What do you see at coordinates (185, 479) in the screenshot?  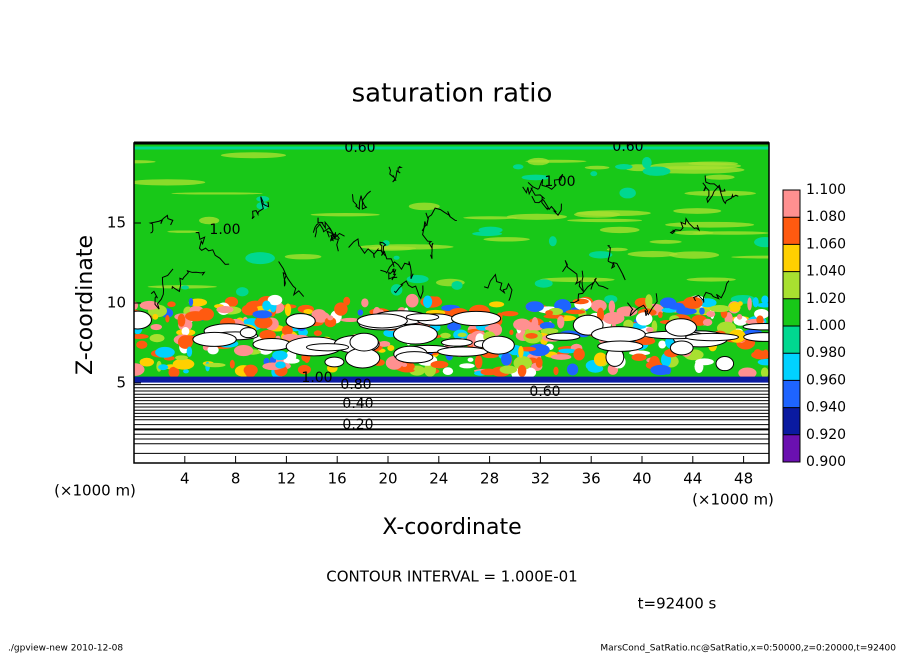 I see `x-tick-label: 4` at bounding box center [185, 479].